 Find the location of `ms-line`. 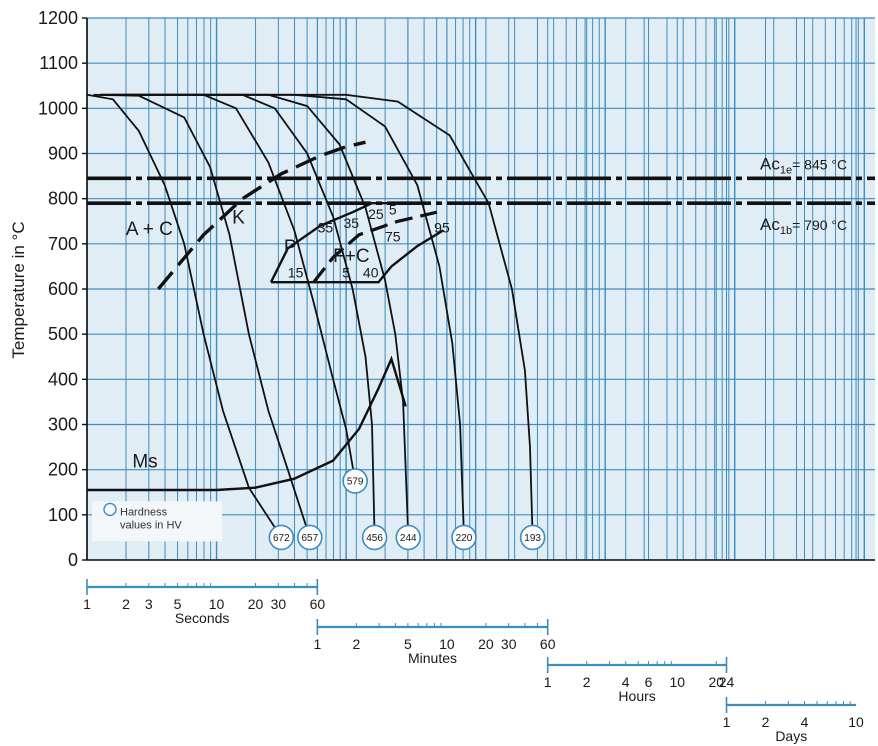

ms-line is located at coordinates (247, 423).